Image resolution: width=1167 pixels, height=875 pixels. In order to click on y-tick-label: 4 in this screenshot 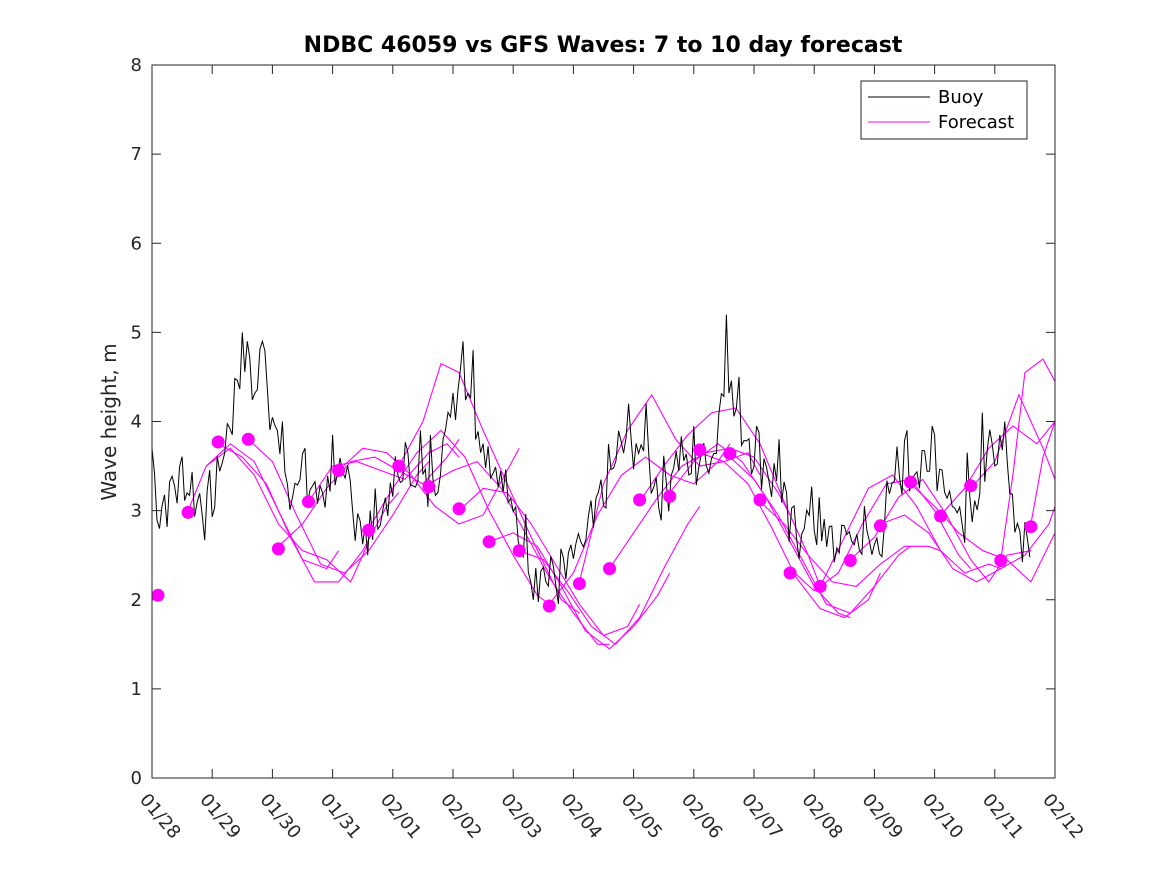, I will do `click(136, 422)`.